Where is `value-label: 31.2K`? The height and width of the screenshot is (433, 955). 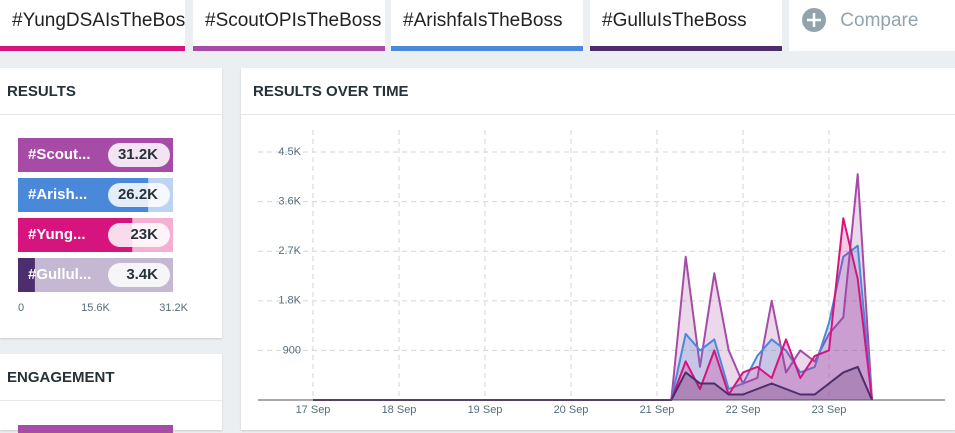
value-label: 31.2K is located at coordinates (138, 154).